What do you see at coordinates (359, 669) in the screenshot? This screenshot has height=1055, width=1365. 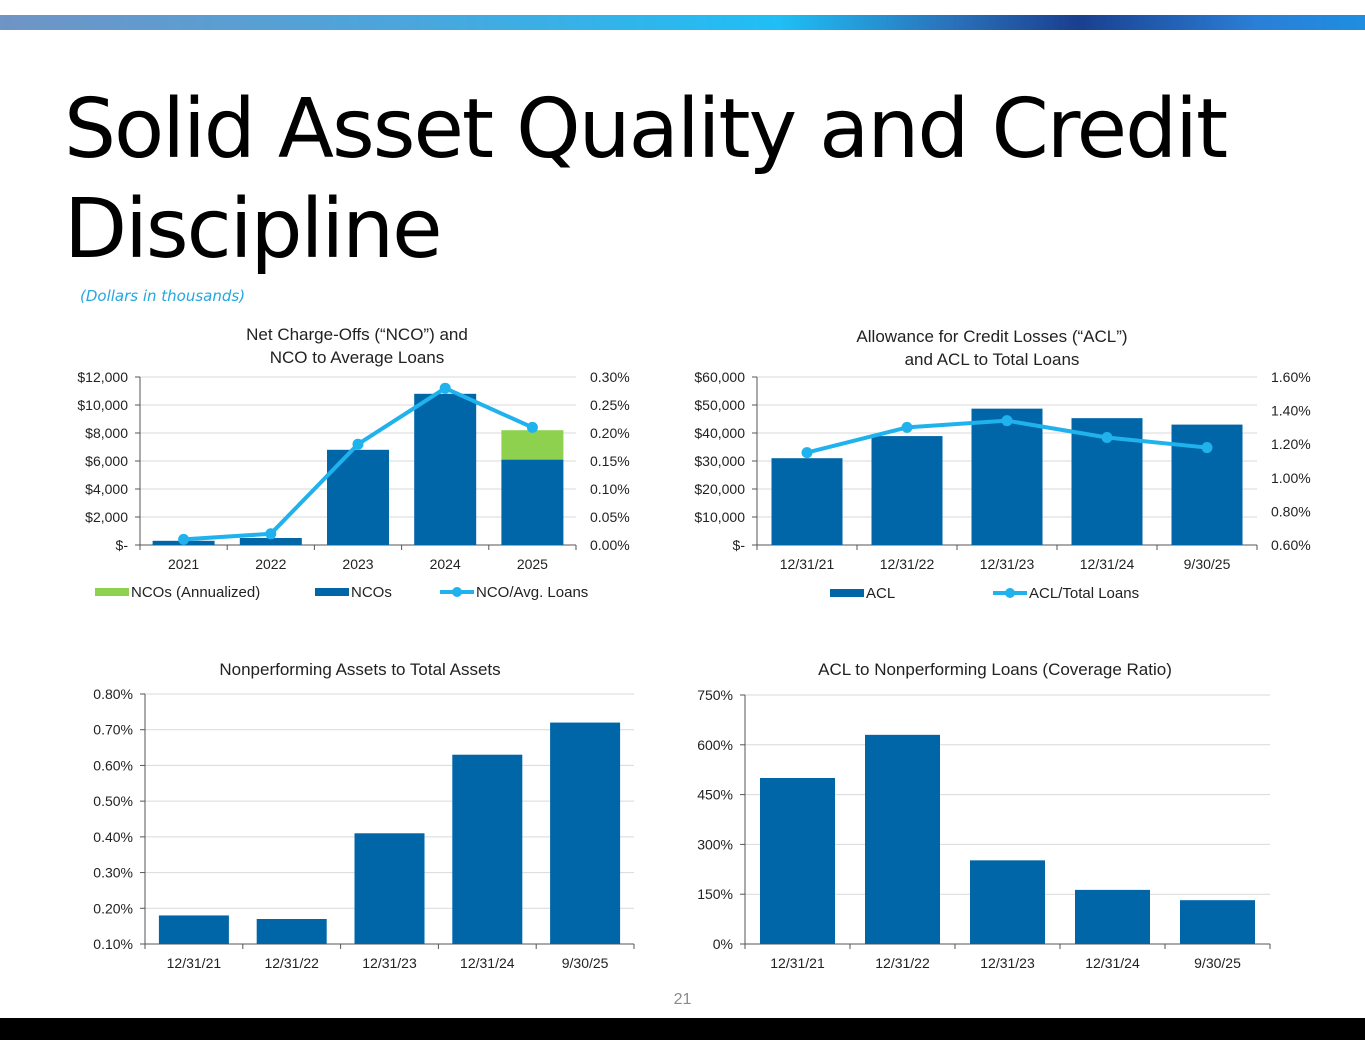 I see `chart-title: Nonperforming Assets to Total Assets` at bounding box center [359, 669].